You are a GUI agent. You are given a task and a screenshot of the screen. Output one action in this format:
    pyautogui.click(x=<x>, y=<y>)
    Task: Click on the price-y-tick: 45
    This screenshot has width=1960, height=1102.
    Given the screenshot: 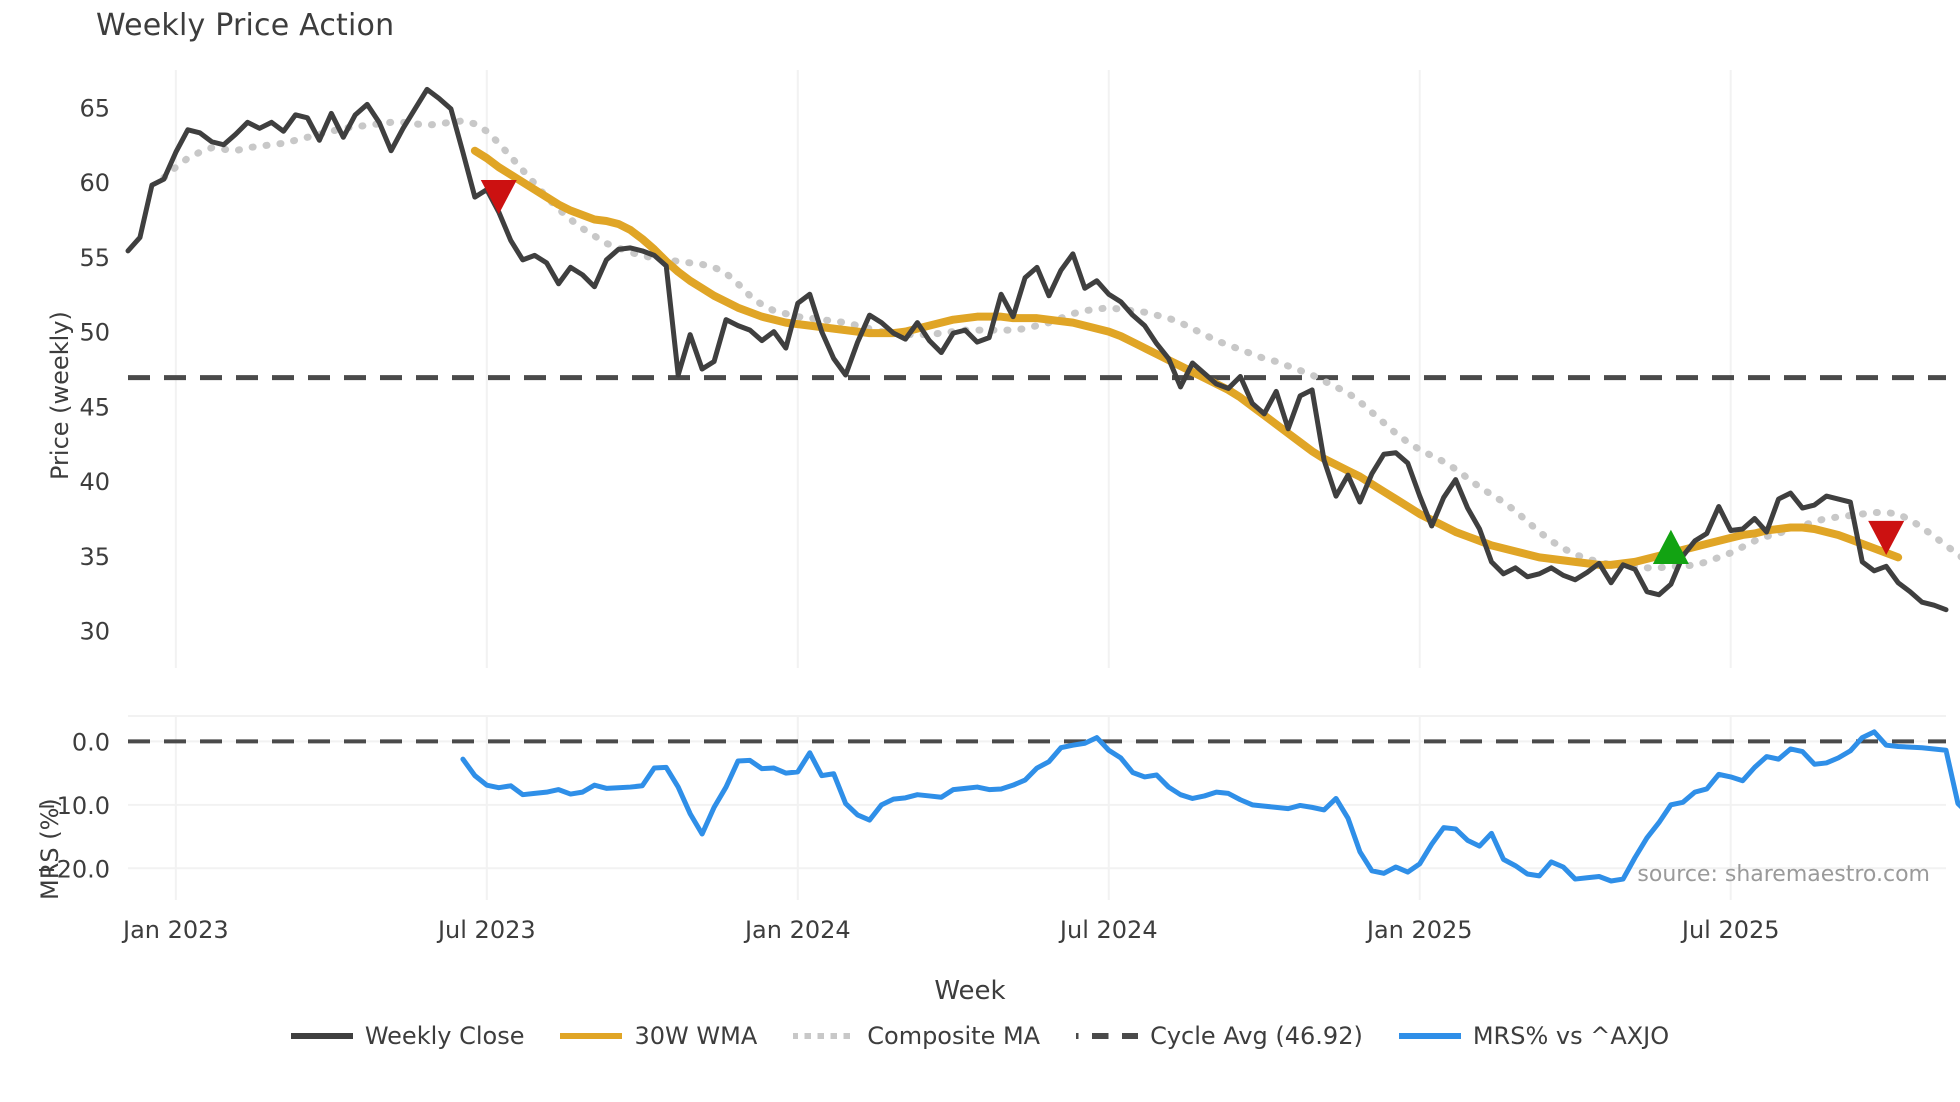 What is the action you would take?
    pyautogui.click(x=94, y=407)
    